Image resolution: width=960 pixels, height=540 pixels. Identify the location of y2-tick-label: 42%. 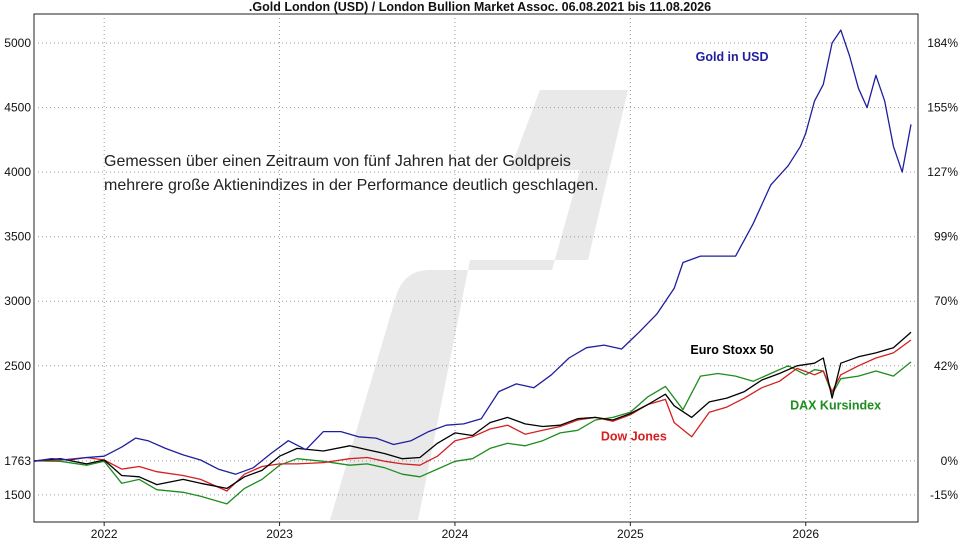
(946, 366).